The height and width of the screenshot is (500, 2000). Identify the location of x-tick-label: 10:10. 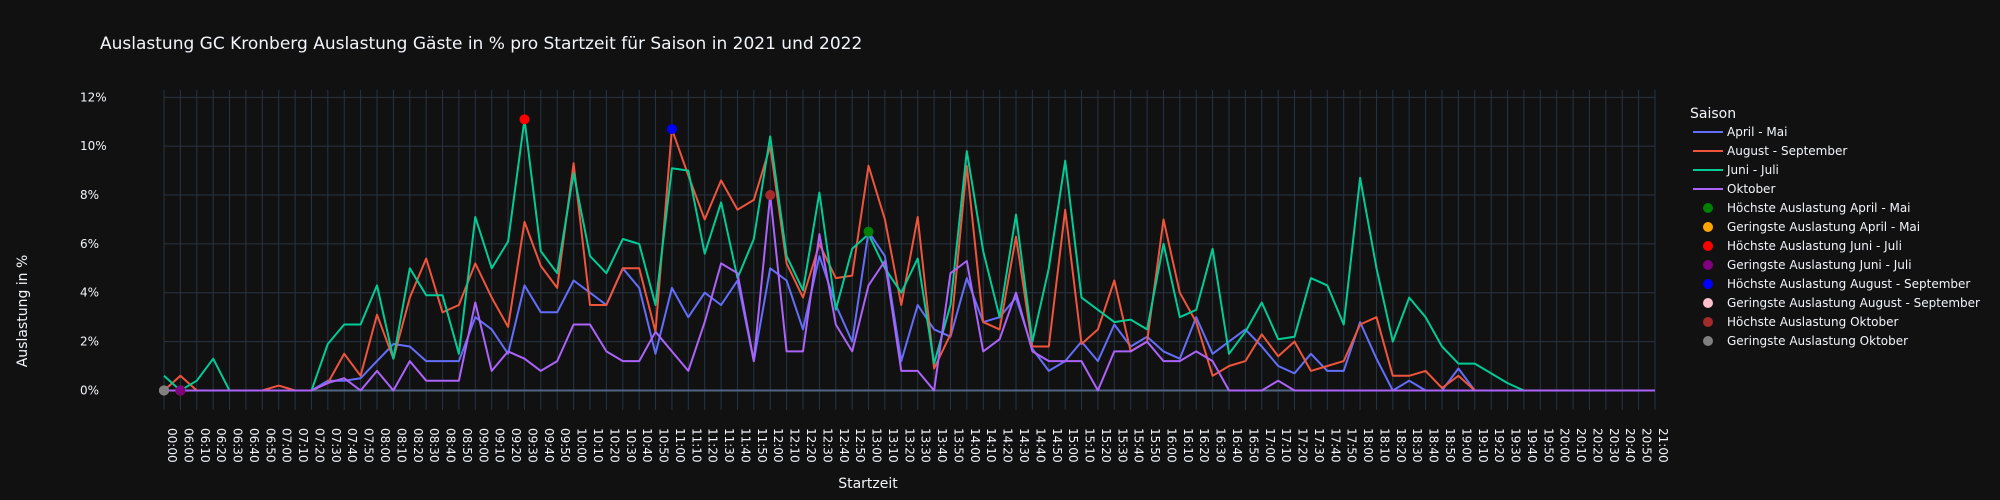
(598, 445).